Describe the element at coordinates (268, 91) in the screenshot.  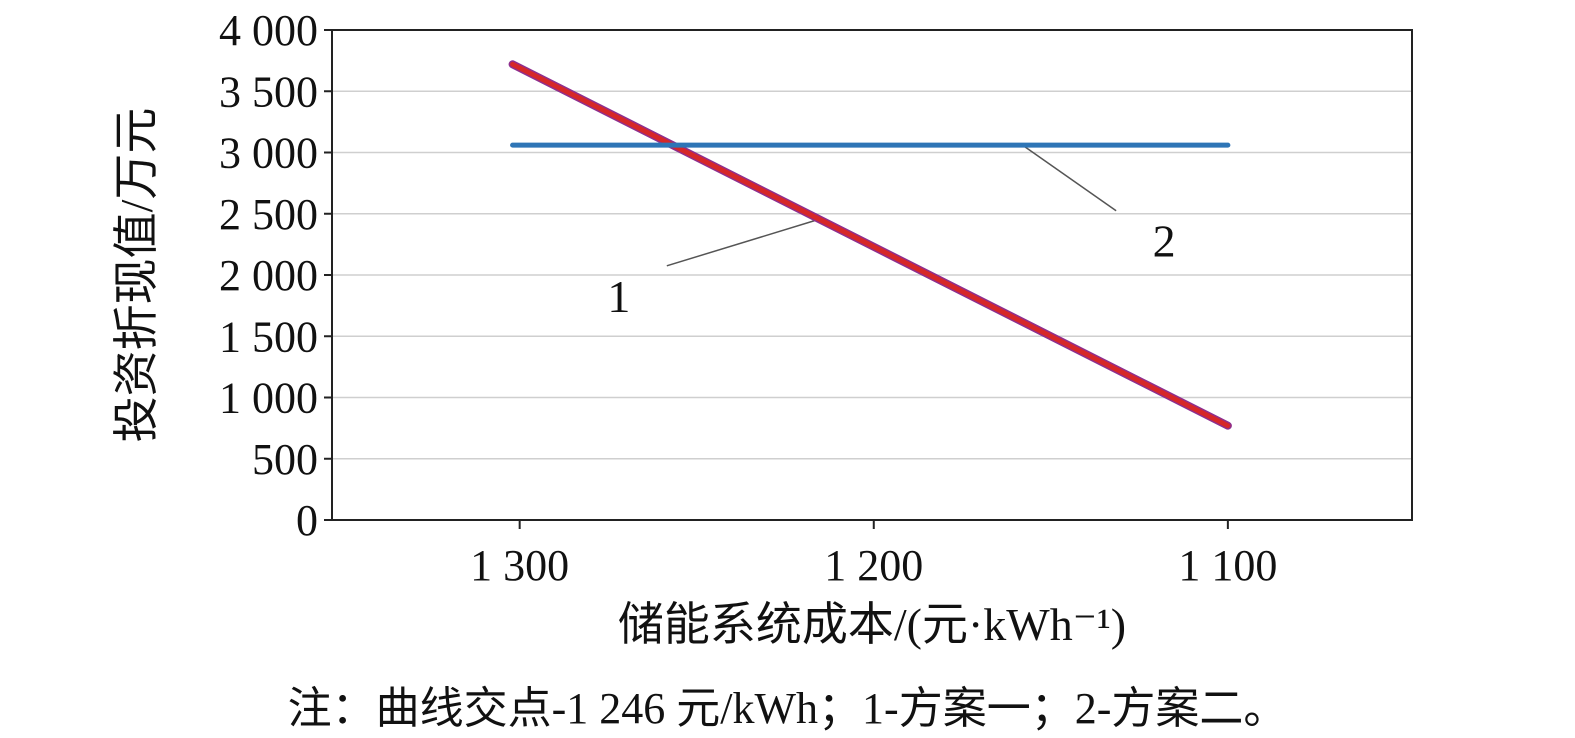
I see `y-tick-label: 3 500` at that location.